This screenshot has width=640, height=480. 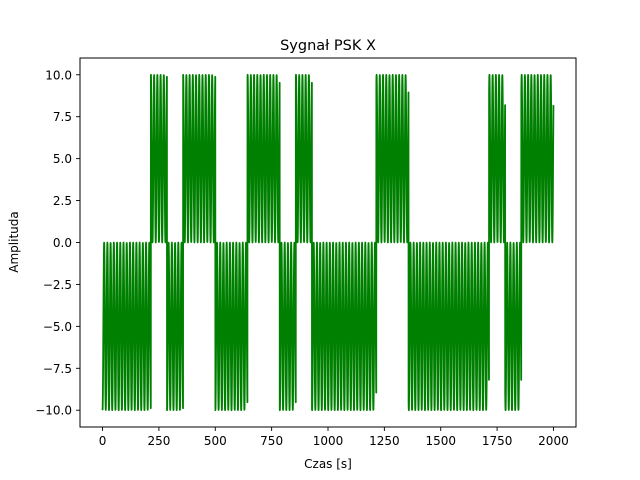 What do you see at coordinates (158, 441) in the screenshot?
I see `x-tick-label: 250` at bounding box center [158, 441].